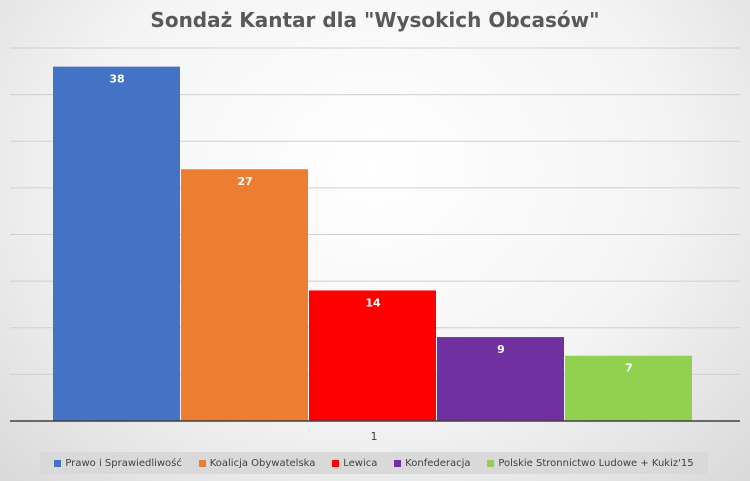  What do you see at coordinates (629, 368) in the screenshot?
I see `data-label: 7` at bounding box center [629, 368].